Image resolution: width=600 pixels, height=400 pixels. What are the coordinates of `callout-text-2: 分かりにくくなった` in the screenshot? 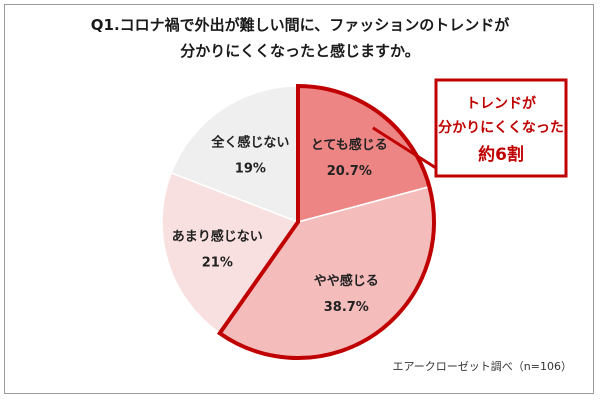 It's located at (501, 128).